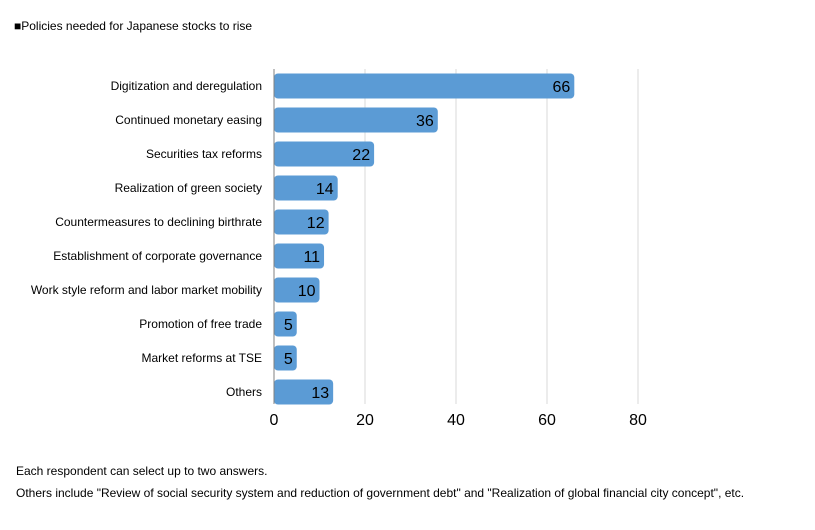  I want to click on category-label: Digitization and deregulation, so click(186, 86).